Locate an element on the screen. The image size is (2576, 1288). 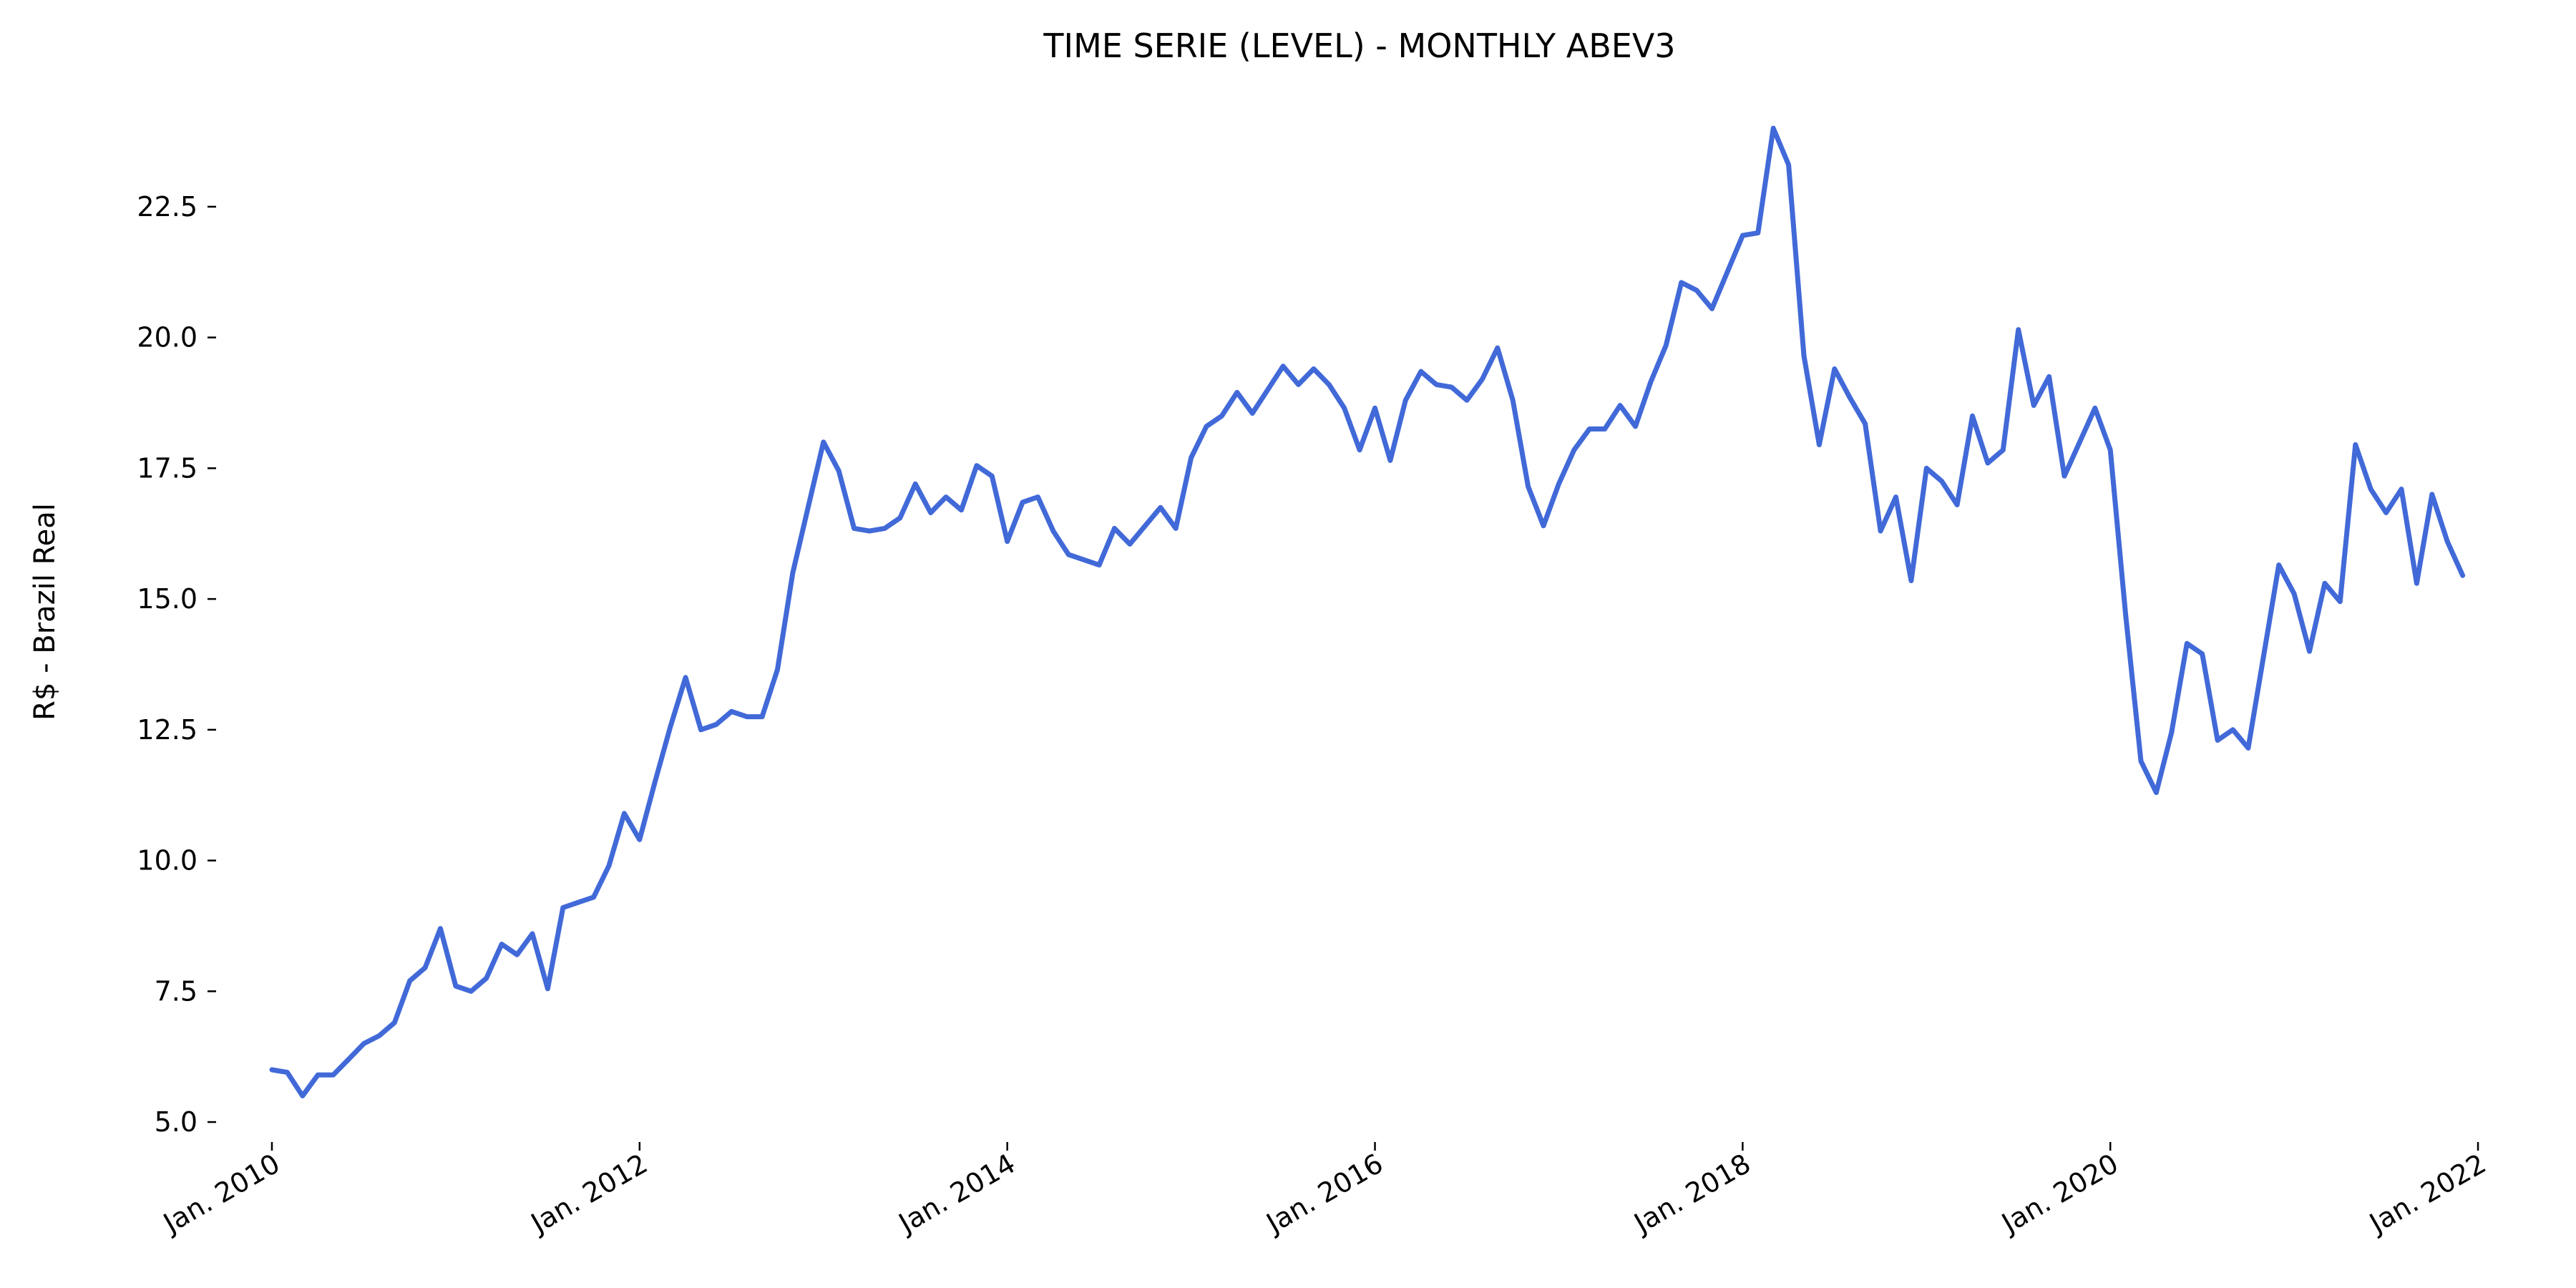
x-tick-label: Jan. 2016 is located at coordinates (1324, 1194).